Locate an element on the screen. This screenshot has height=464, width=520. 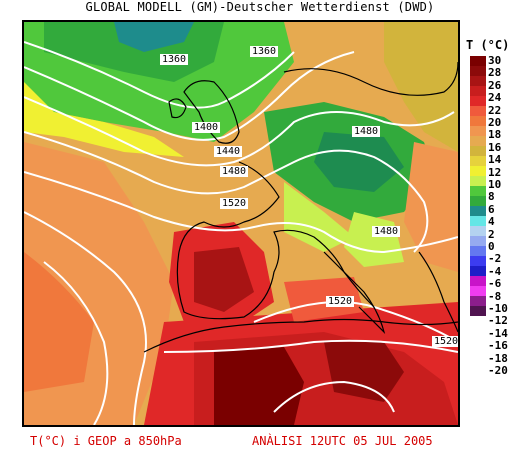
legend-tick-label: 18 is located at coordinates (495, 135).